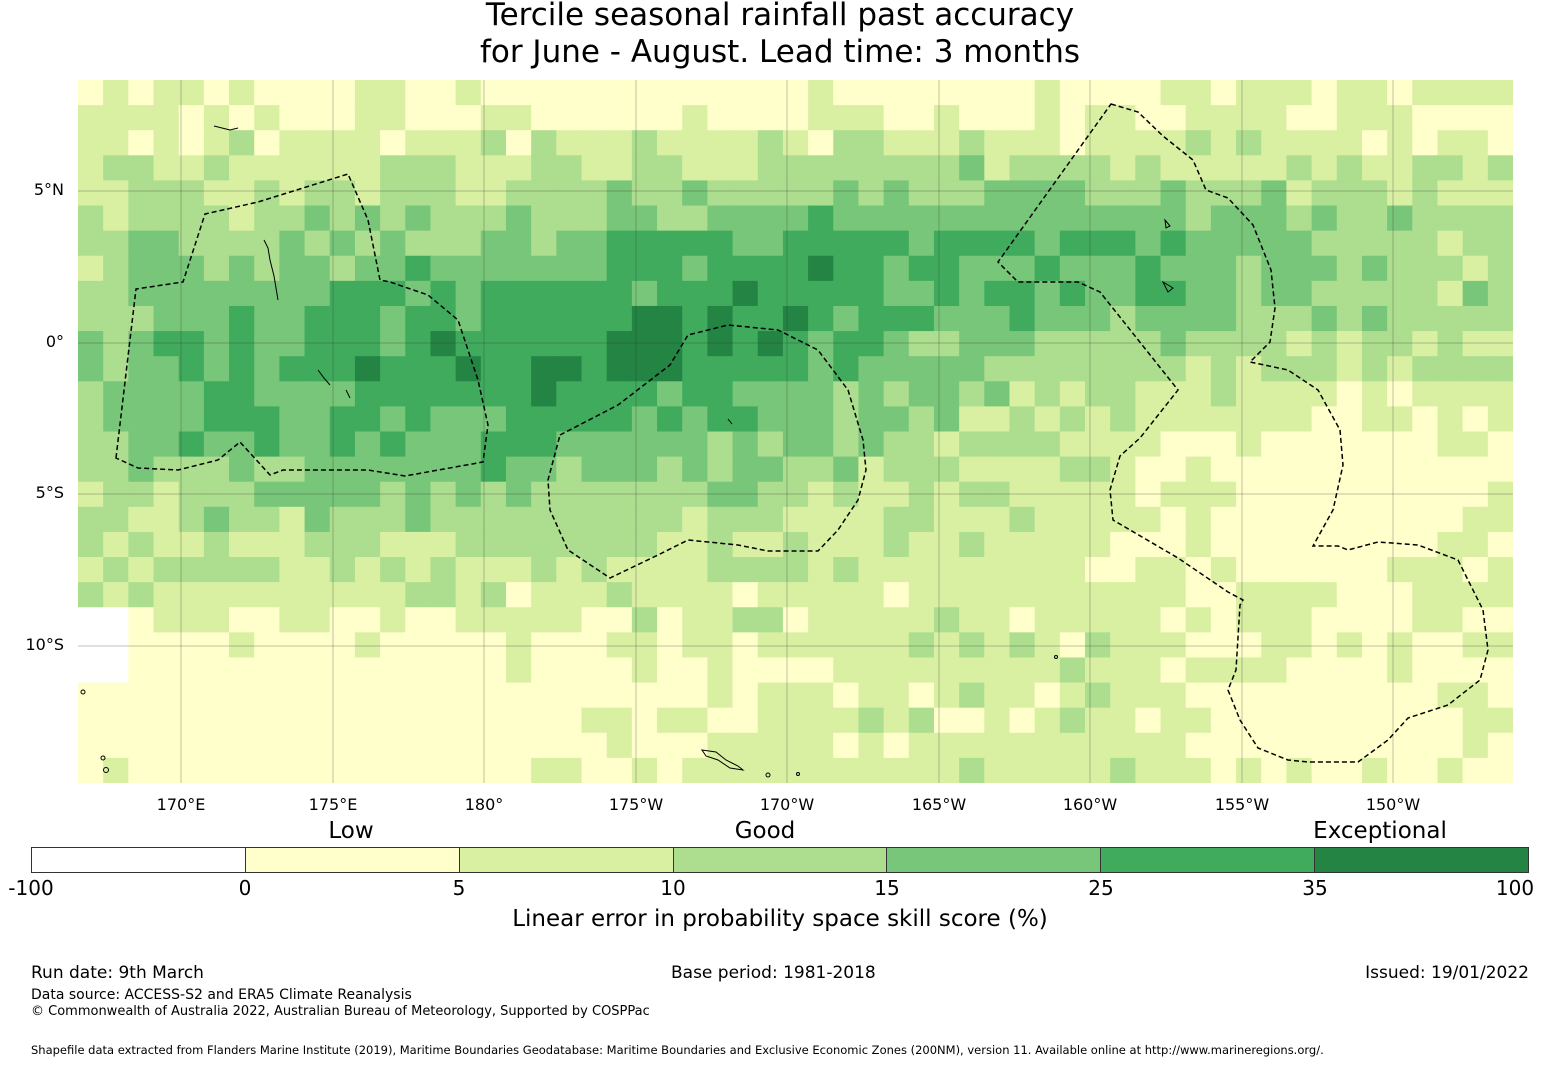 Image resolution: width=1560 pixels, height=1065 pixels. Describe the element at coordinates (780, 16) in the screenshot. I see `map-title-line1: Tercile seasonal rainfall past accuracy` at that location.